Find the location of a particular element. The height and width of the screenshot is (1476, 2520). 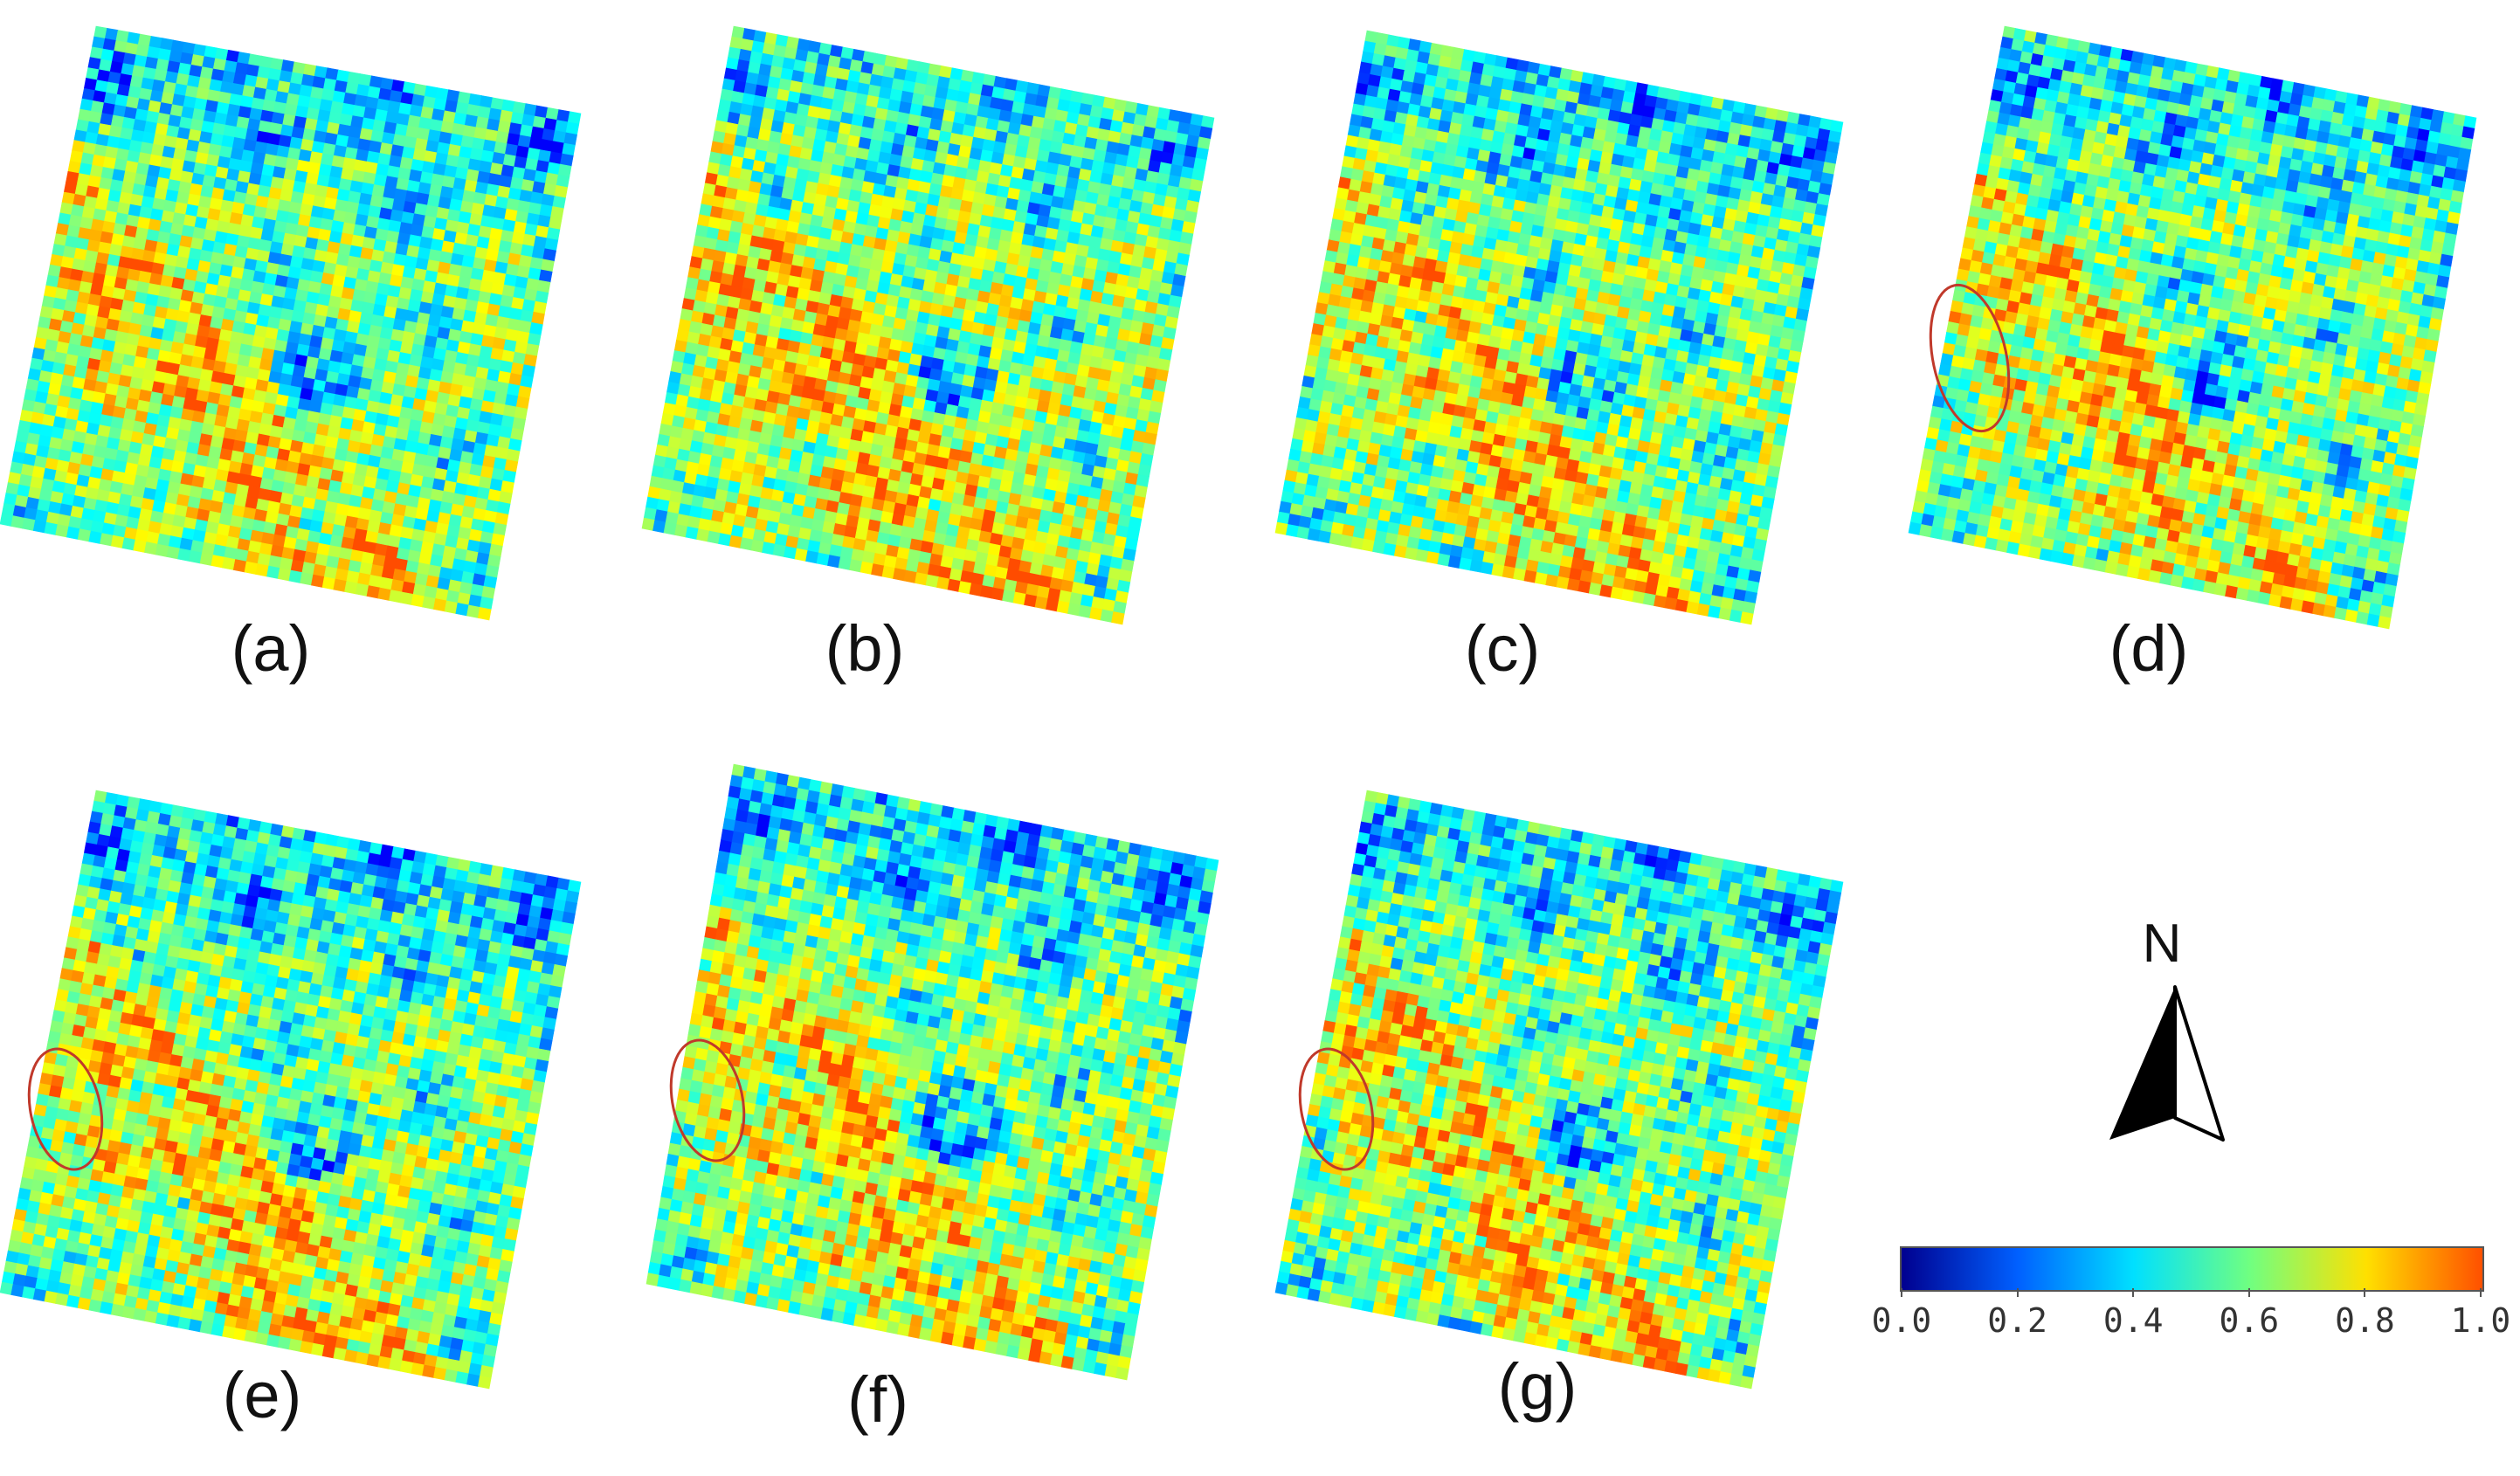

panel-label-c: (c) is located at coordinates (1502, 648).